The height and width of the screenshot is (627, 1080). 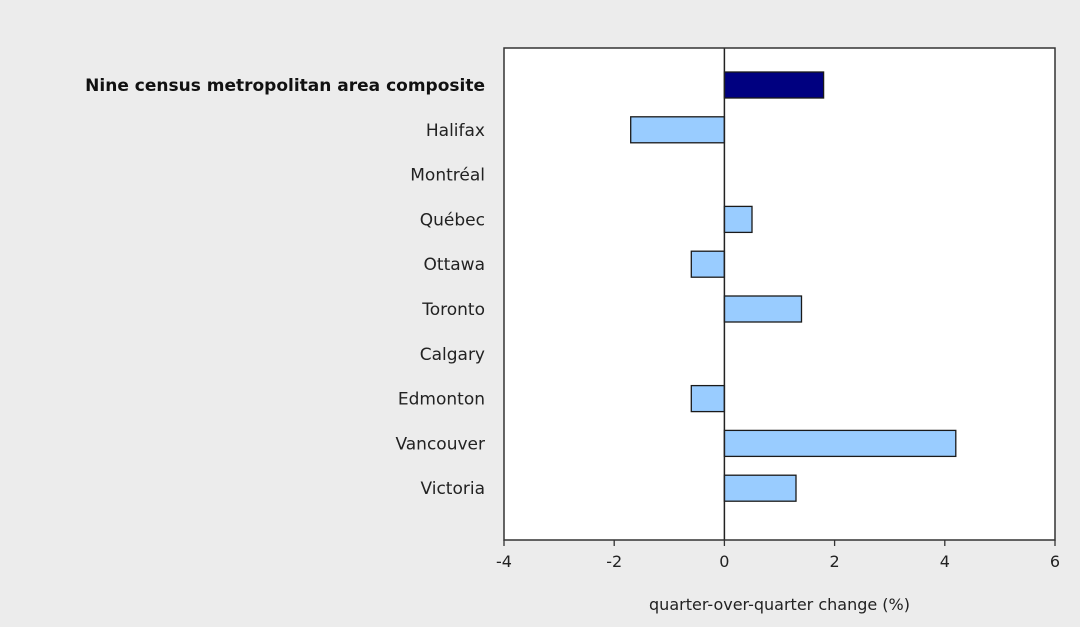 I want to click on bar-nine-census-metropolitan-area-composite, so click(x=774, y=85).